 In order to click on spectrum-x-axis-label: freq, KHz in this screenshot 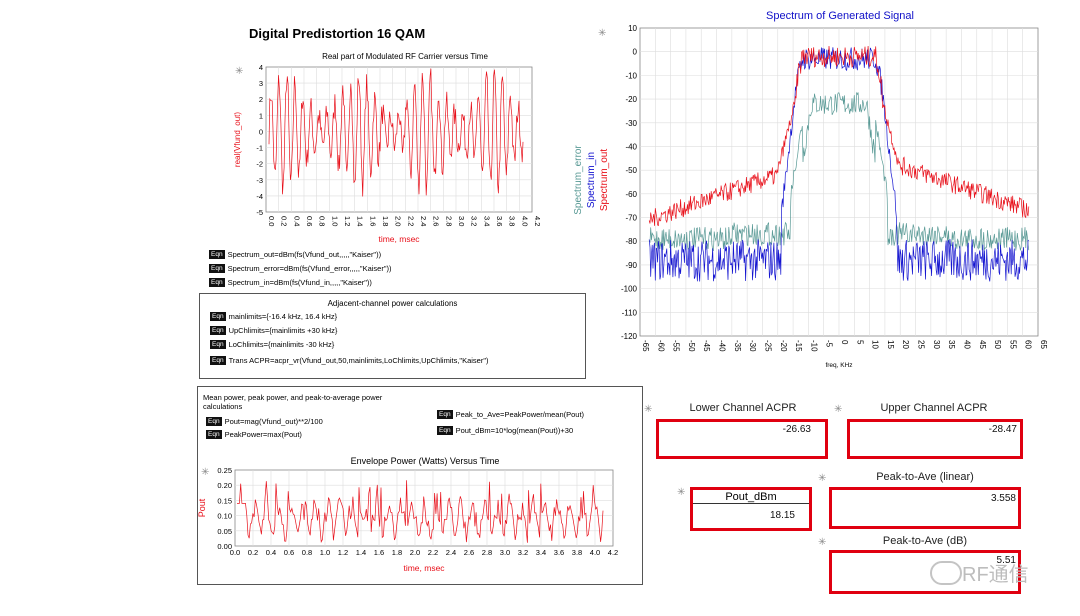, I will do `click(838, 365)`.